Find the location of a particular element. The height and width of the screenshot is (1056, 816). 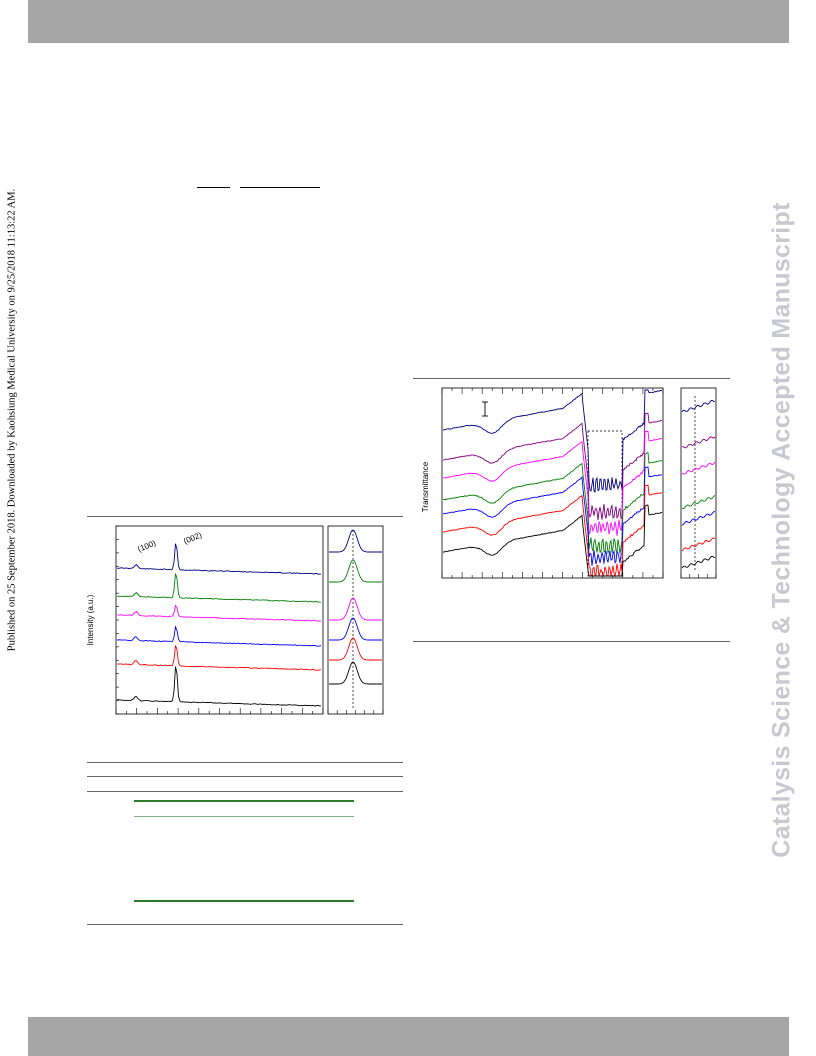

ftir-scale-bar is located at coordinates (485, 409).